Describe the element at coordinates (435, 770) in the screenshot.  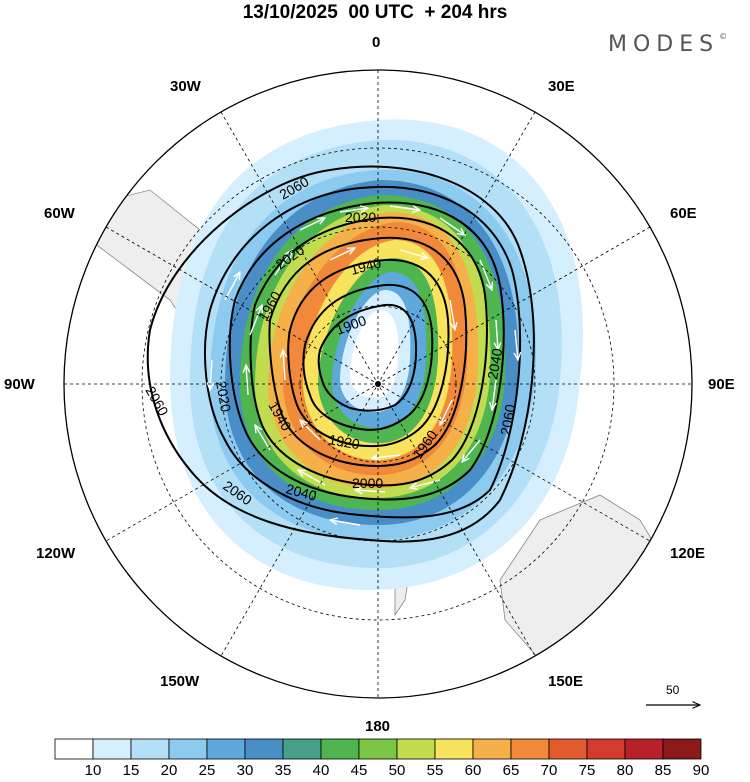
I see `colorbar-label: 55` at that location.